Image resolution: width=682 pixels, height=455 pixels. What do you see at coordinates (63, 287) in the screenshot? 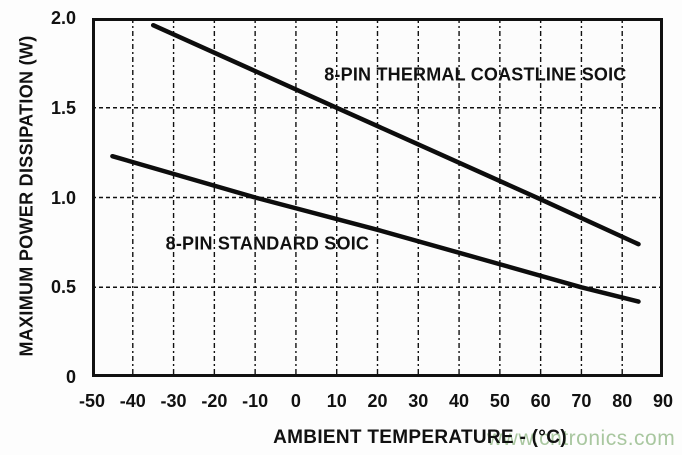
I see `y-tick-label: 0.5` at bounding box center [63, 287].